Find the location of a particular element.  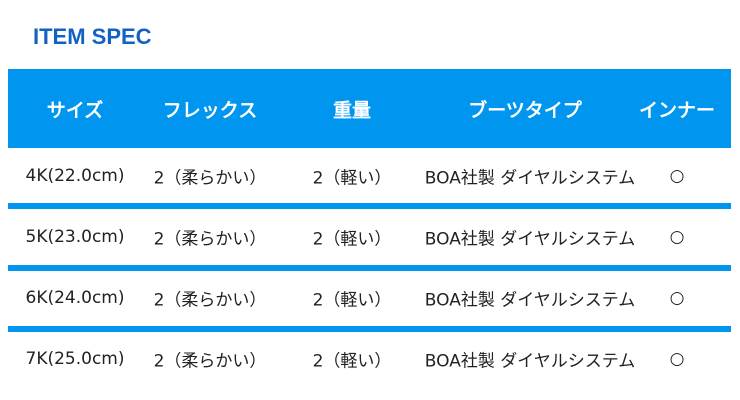

table-cell: 6K(24.0cm) is located at coordinates (75, 298).